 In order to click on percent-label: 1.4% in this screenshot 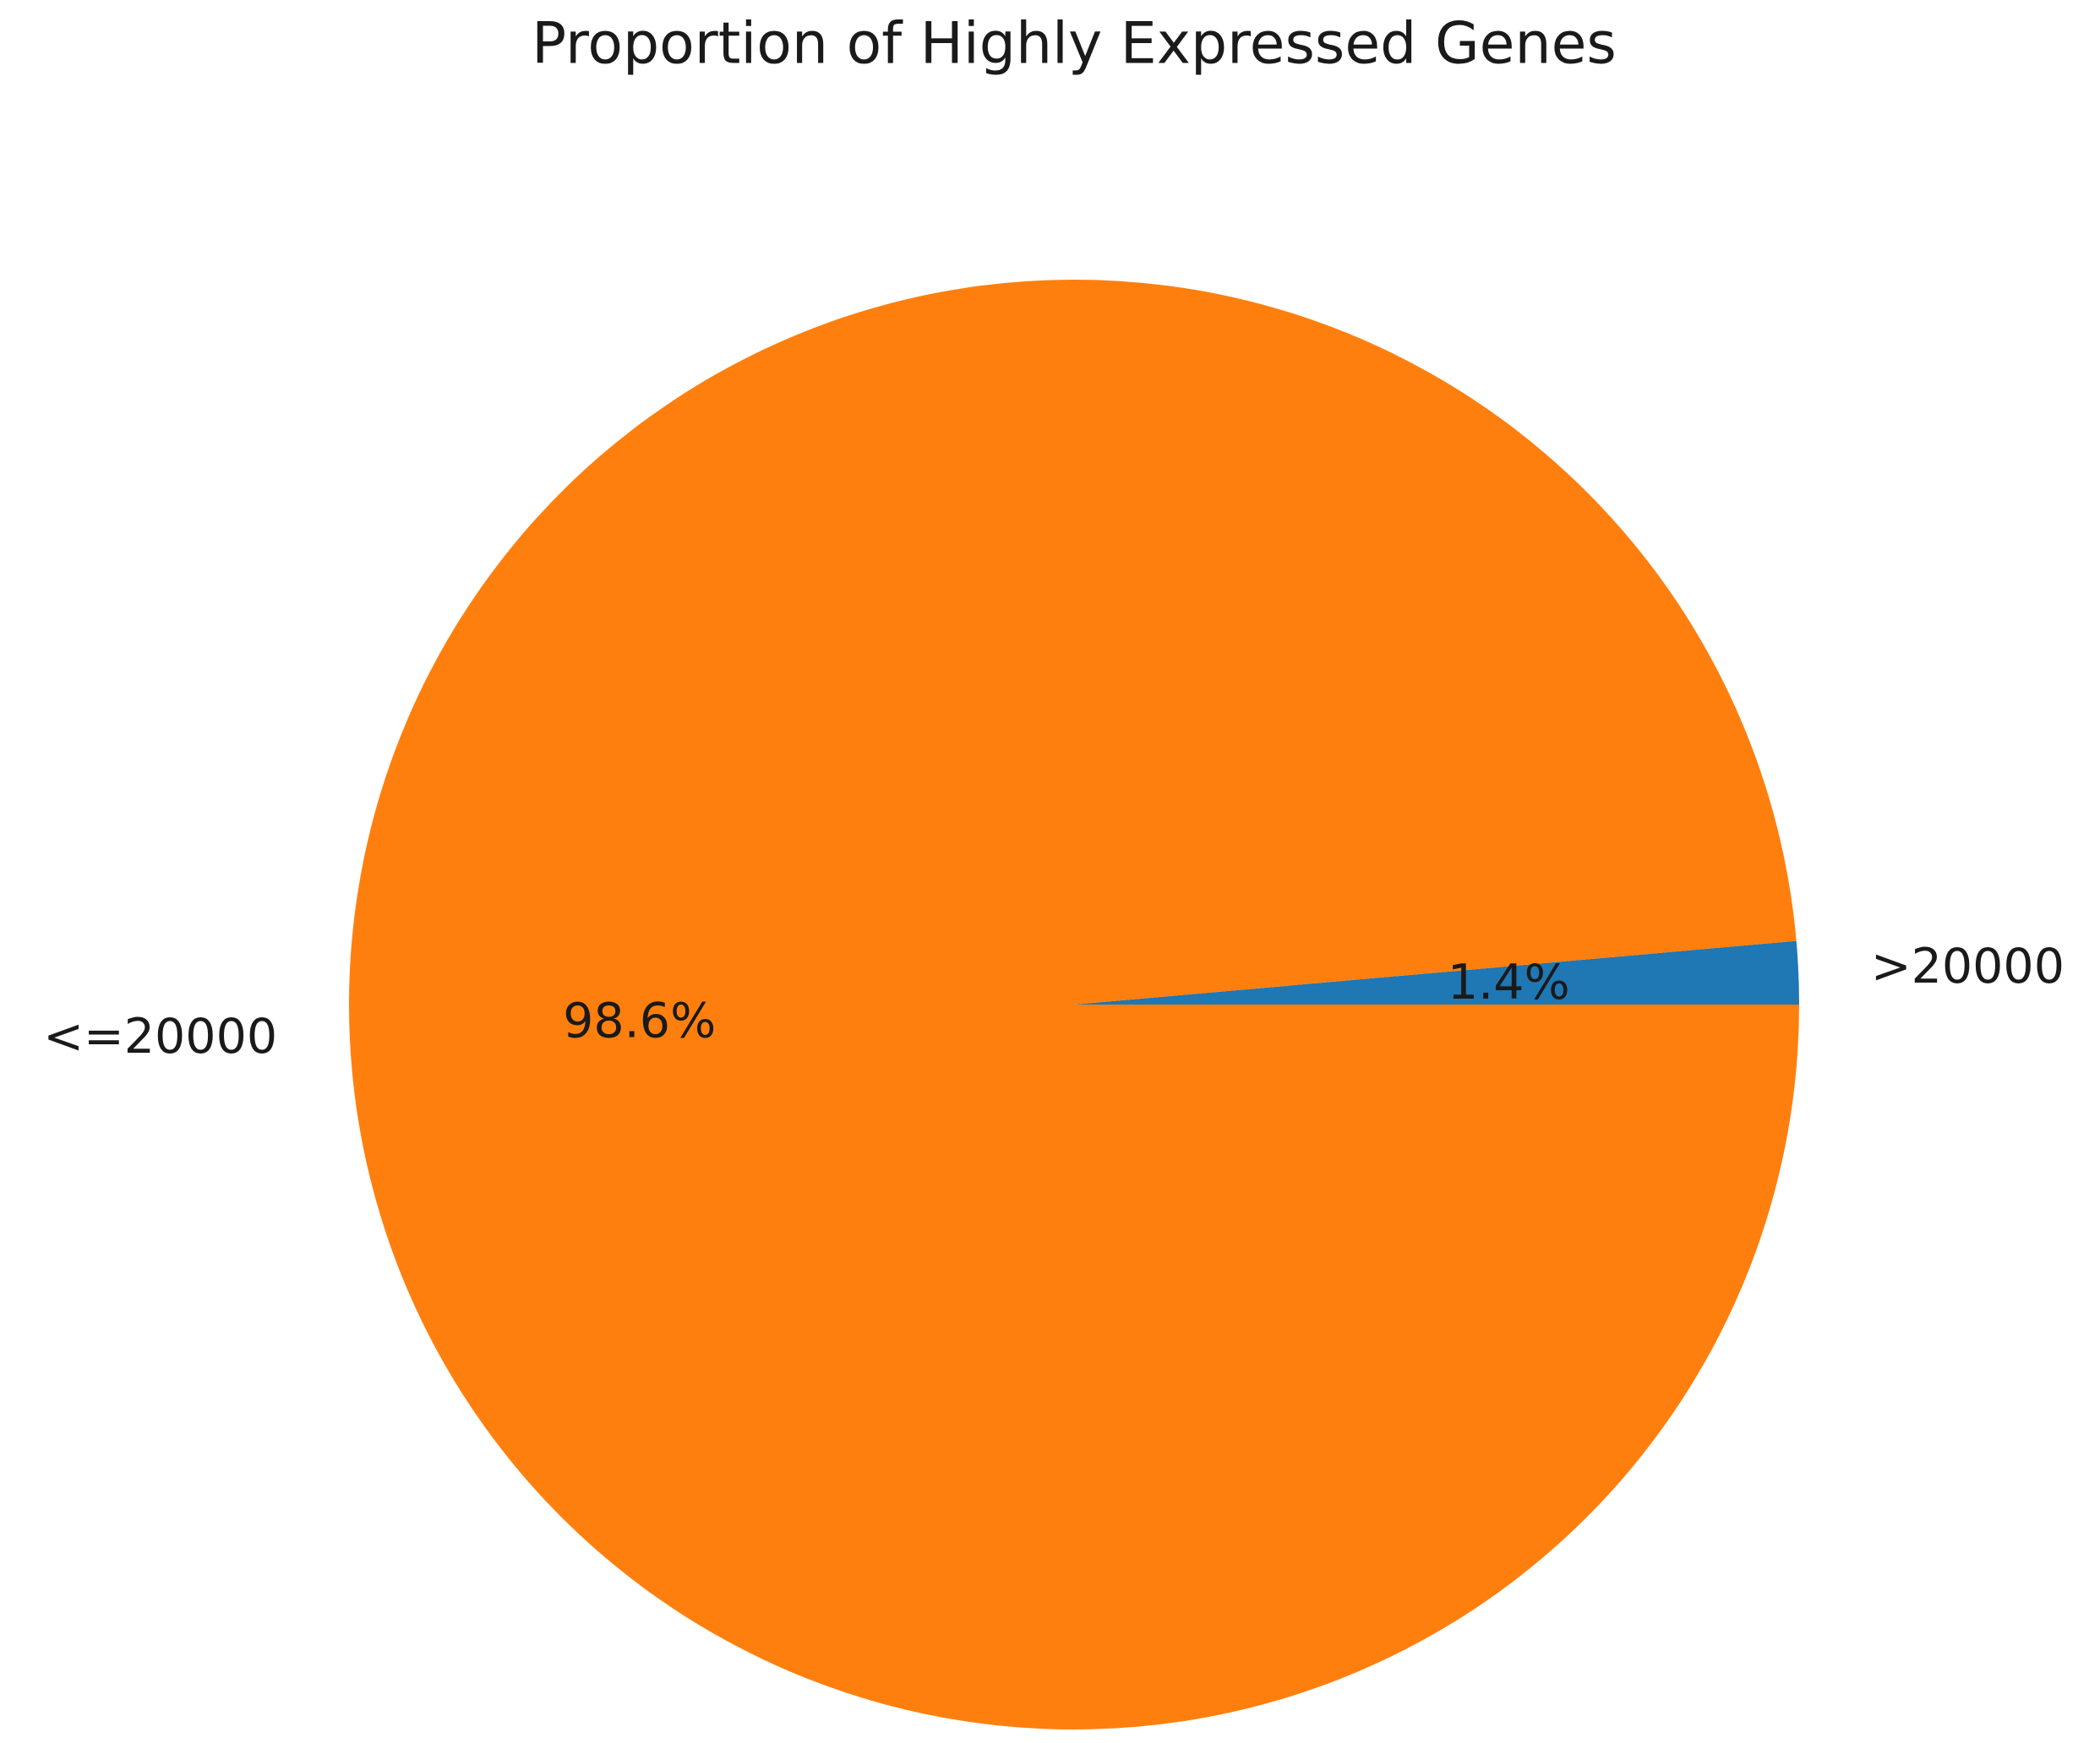, I will do `click(1509, 982)`.